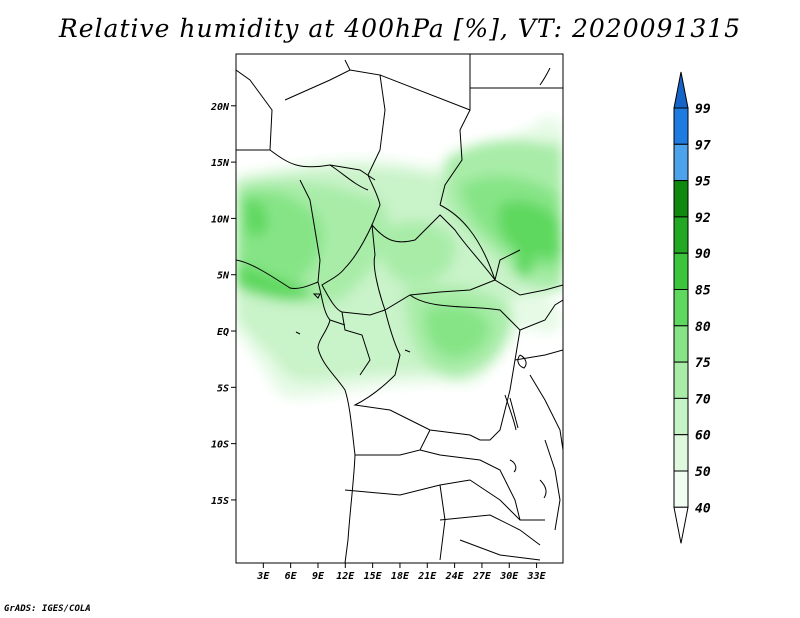 This screenshot has height=618, width=800. What do you see at coordinates (318, 576) in the screenshot?
I see `lon-tick-label: 9E` at bounding box center [318, 576].